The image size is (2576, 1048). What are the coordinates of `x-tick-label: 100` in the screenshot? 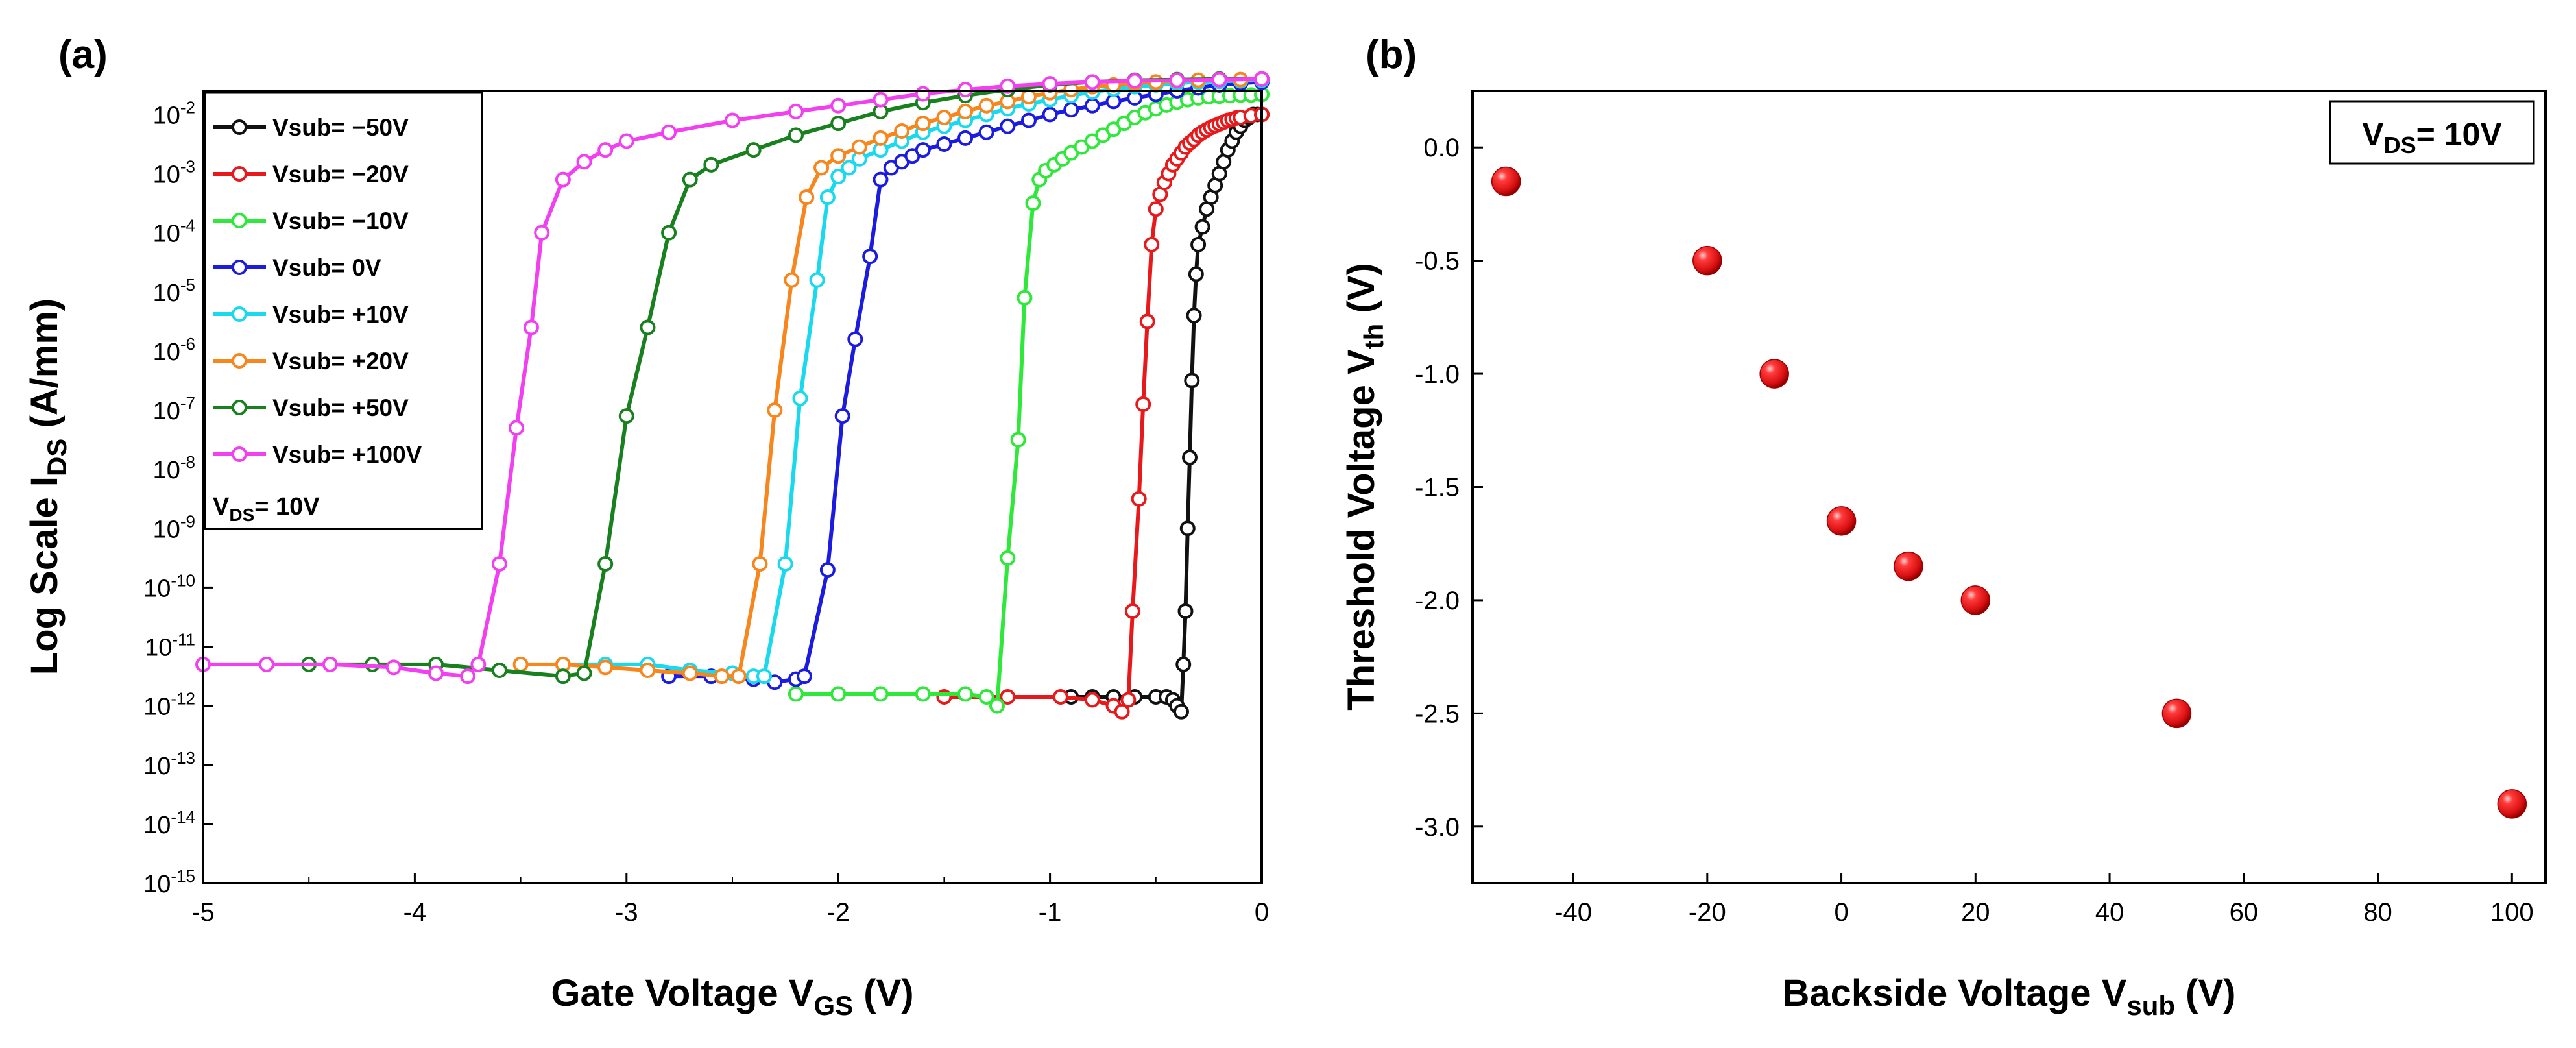 It's located at (2512, 912).